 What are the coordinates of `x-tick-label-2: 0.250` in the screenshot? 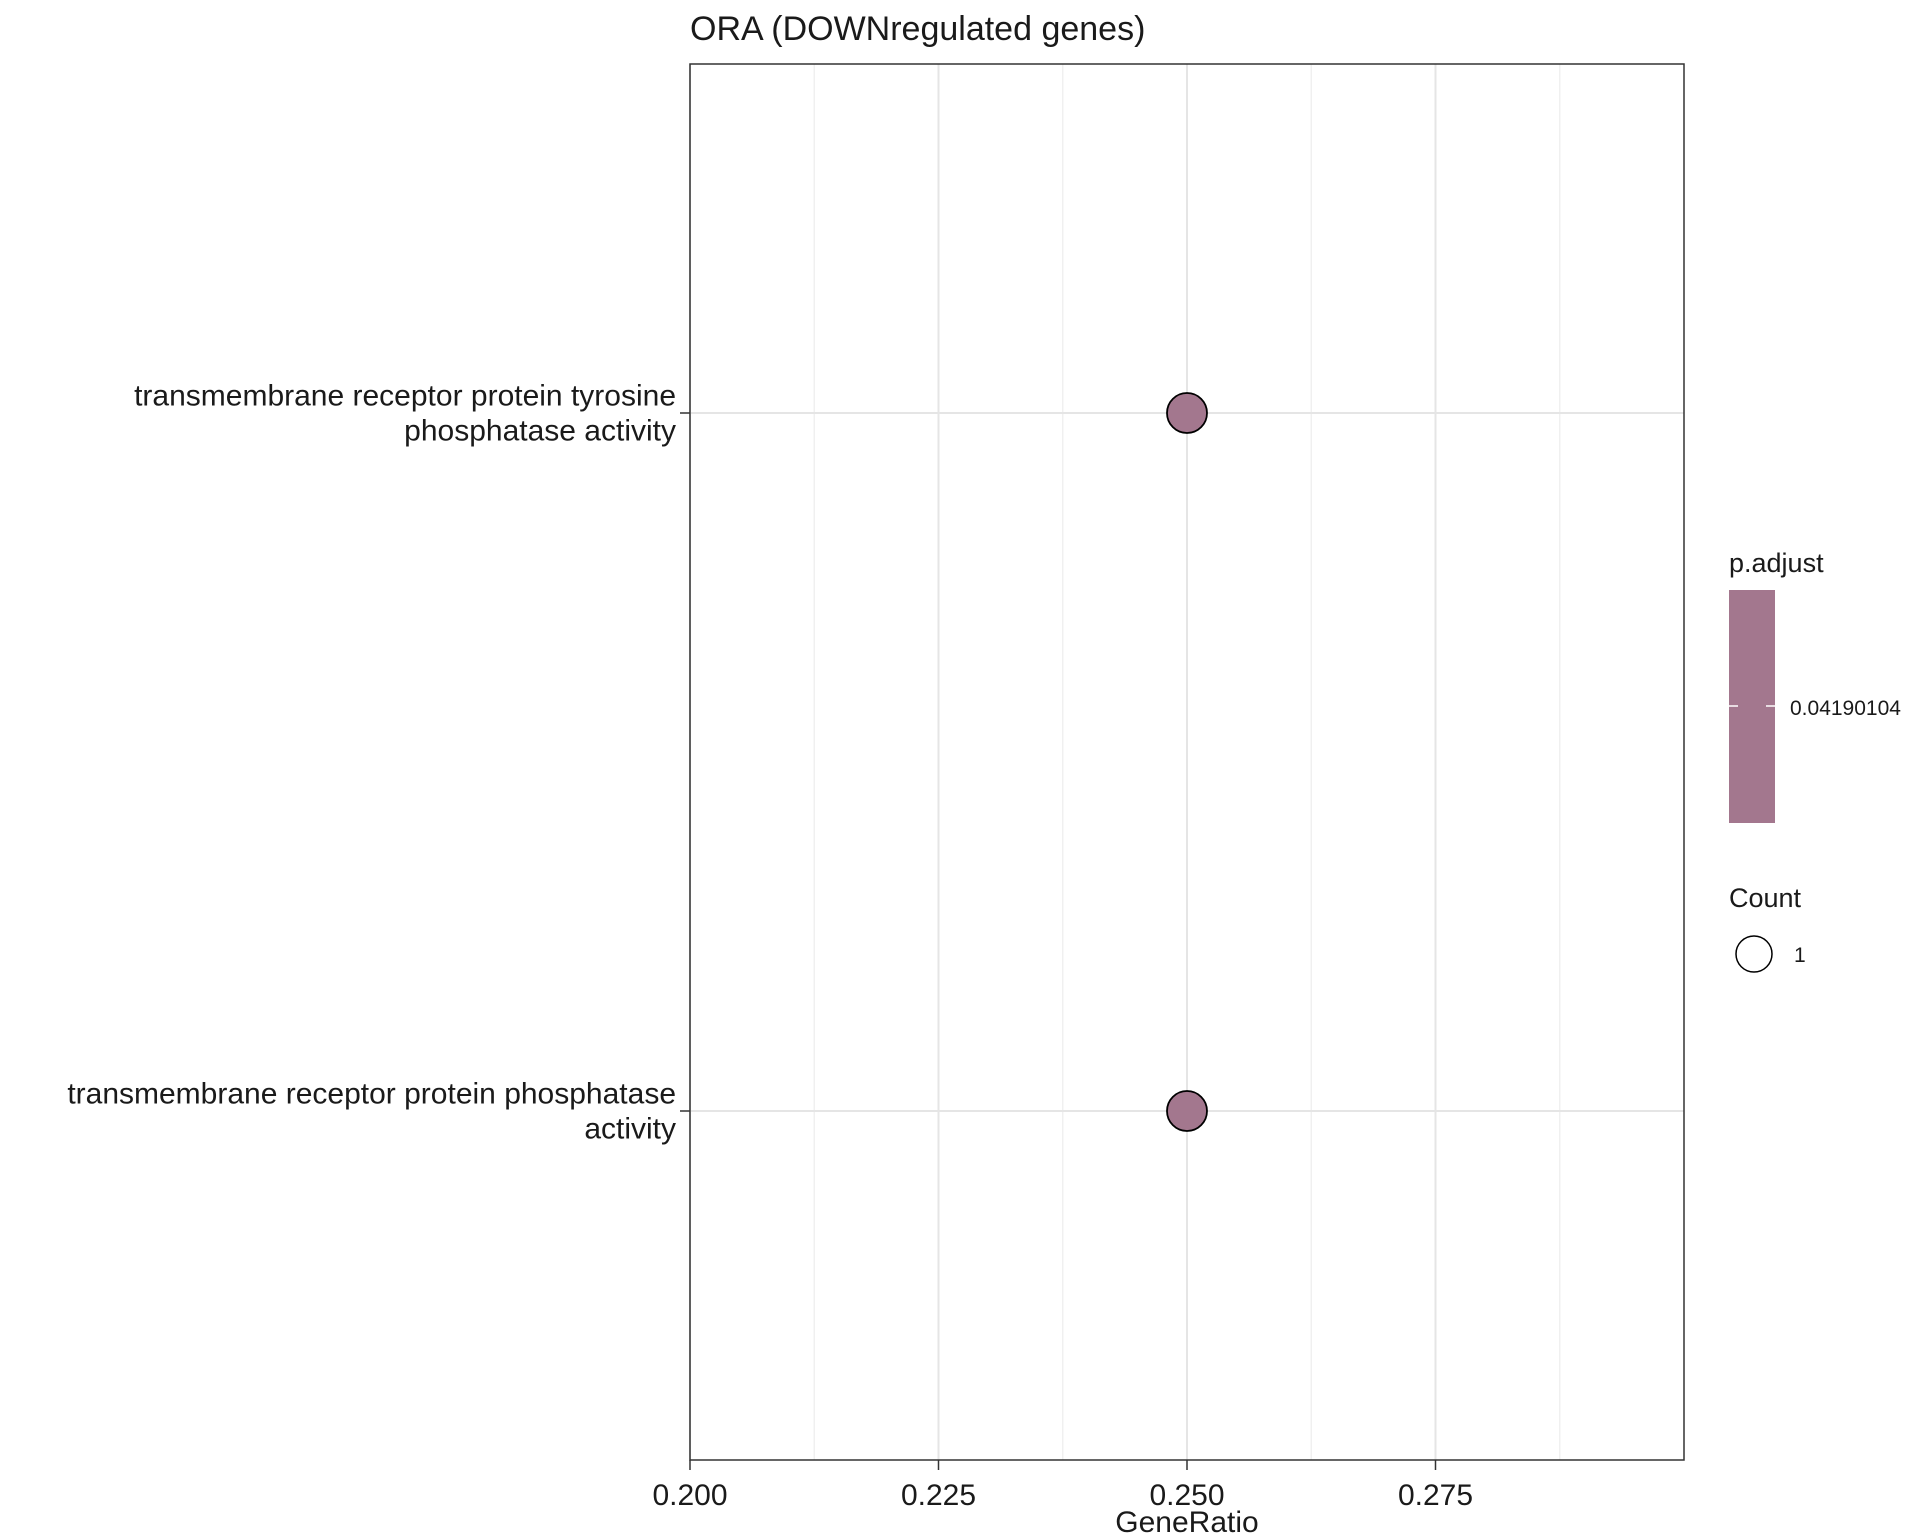 It's located at (1186, 1495).